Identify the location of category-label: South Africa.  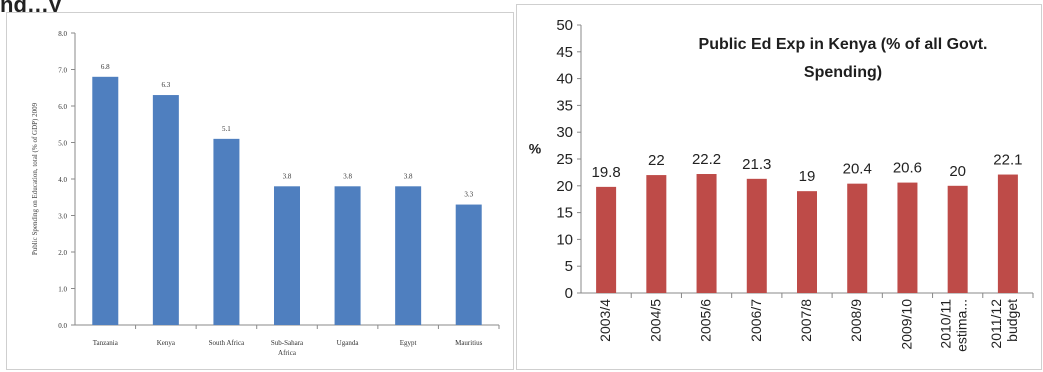
(227, 343).